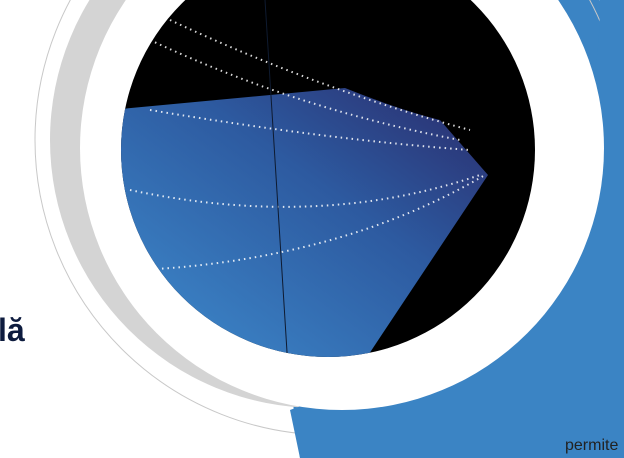 This screenshot has width=624, height=458. I want to click on body-text: permite, so click(592, 445).